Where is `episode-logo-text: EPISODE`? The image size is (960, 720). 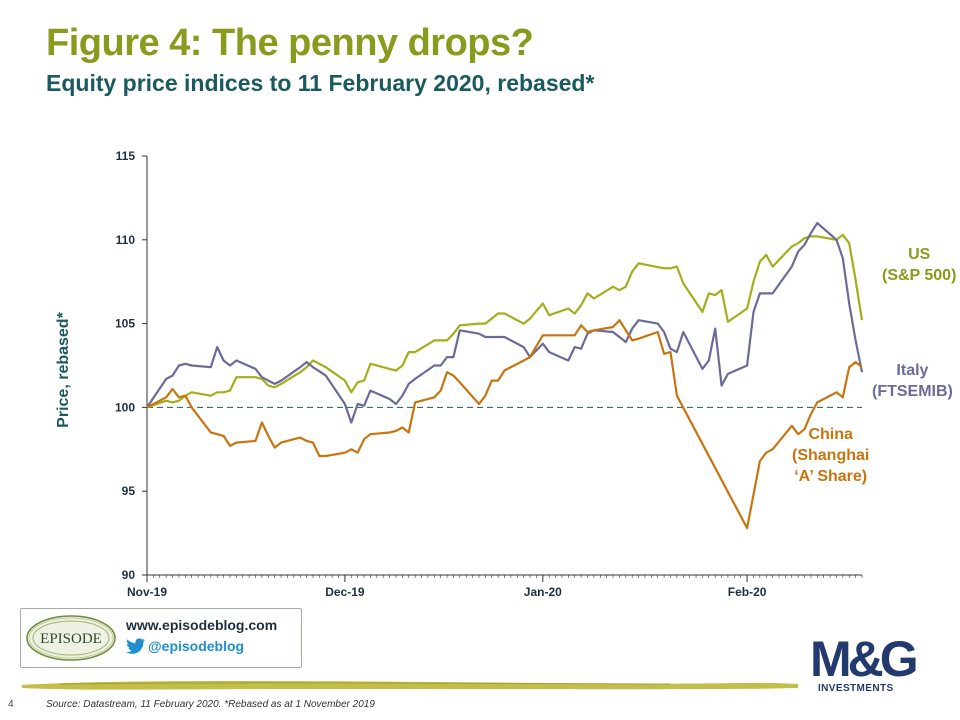 episode-logo-text: EPISODE is located at coordinates (71, 639).